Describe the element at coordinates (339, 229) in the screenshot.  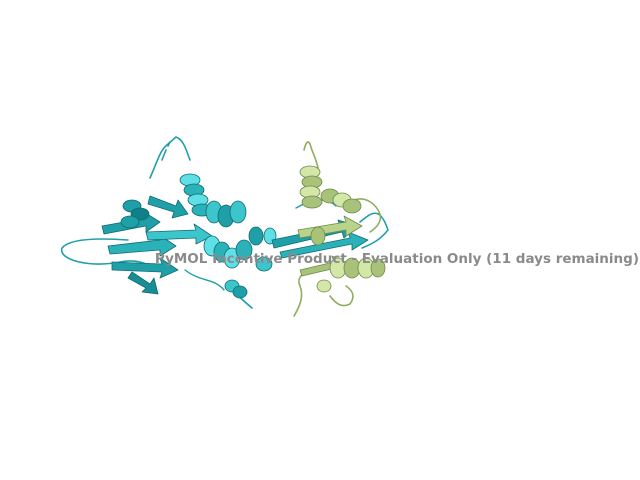
I see `protein-chain-b` at that location.